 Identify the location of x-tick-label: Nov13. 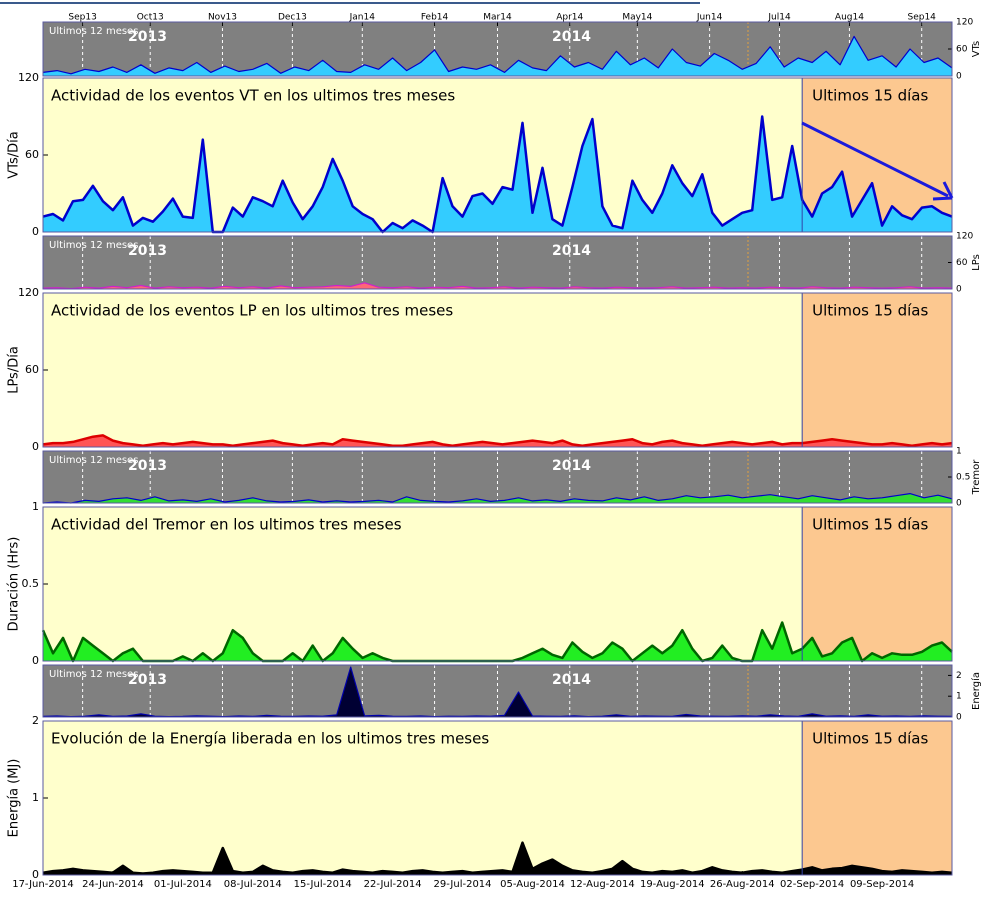
(222, 18).